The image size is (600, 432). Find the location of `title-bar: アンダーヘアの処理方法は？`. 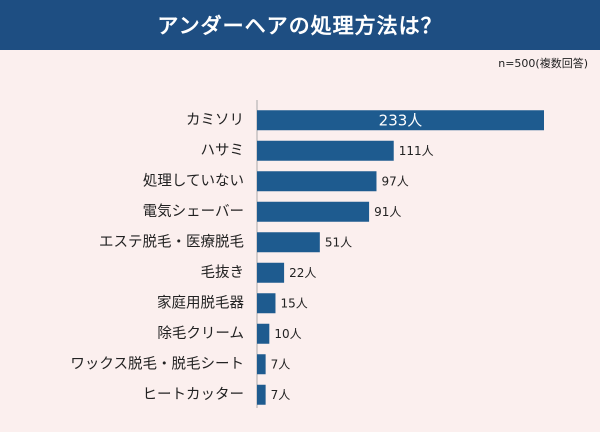

title-bar: アンダーヘアの処理方法は？ is located at coordinates (300, 25).